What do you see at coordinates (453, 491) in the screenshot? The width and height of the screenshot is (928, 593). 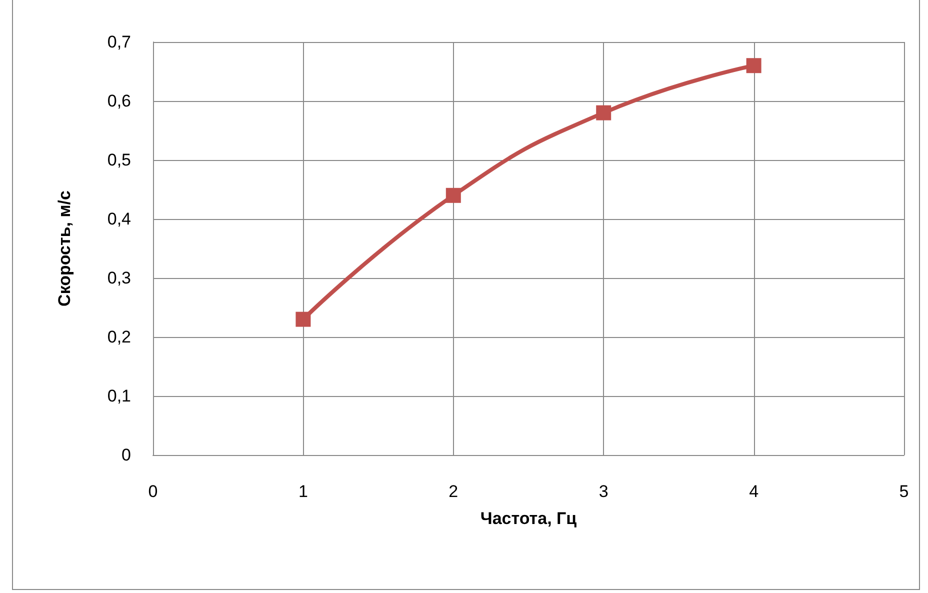 I see `x-tick-label: 2` at bounding box center [453, 491].